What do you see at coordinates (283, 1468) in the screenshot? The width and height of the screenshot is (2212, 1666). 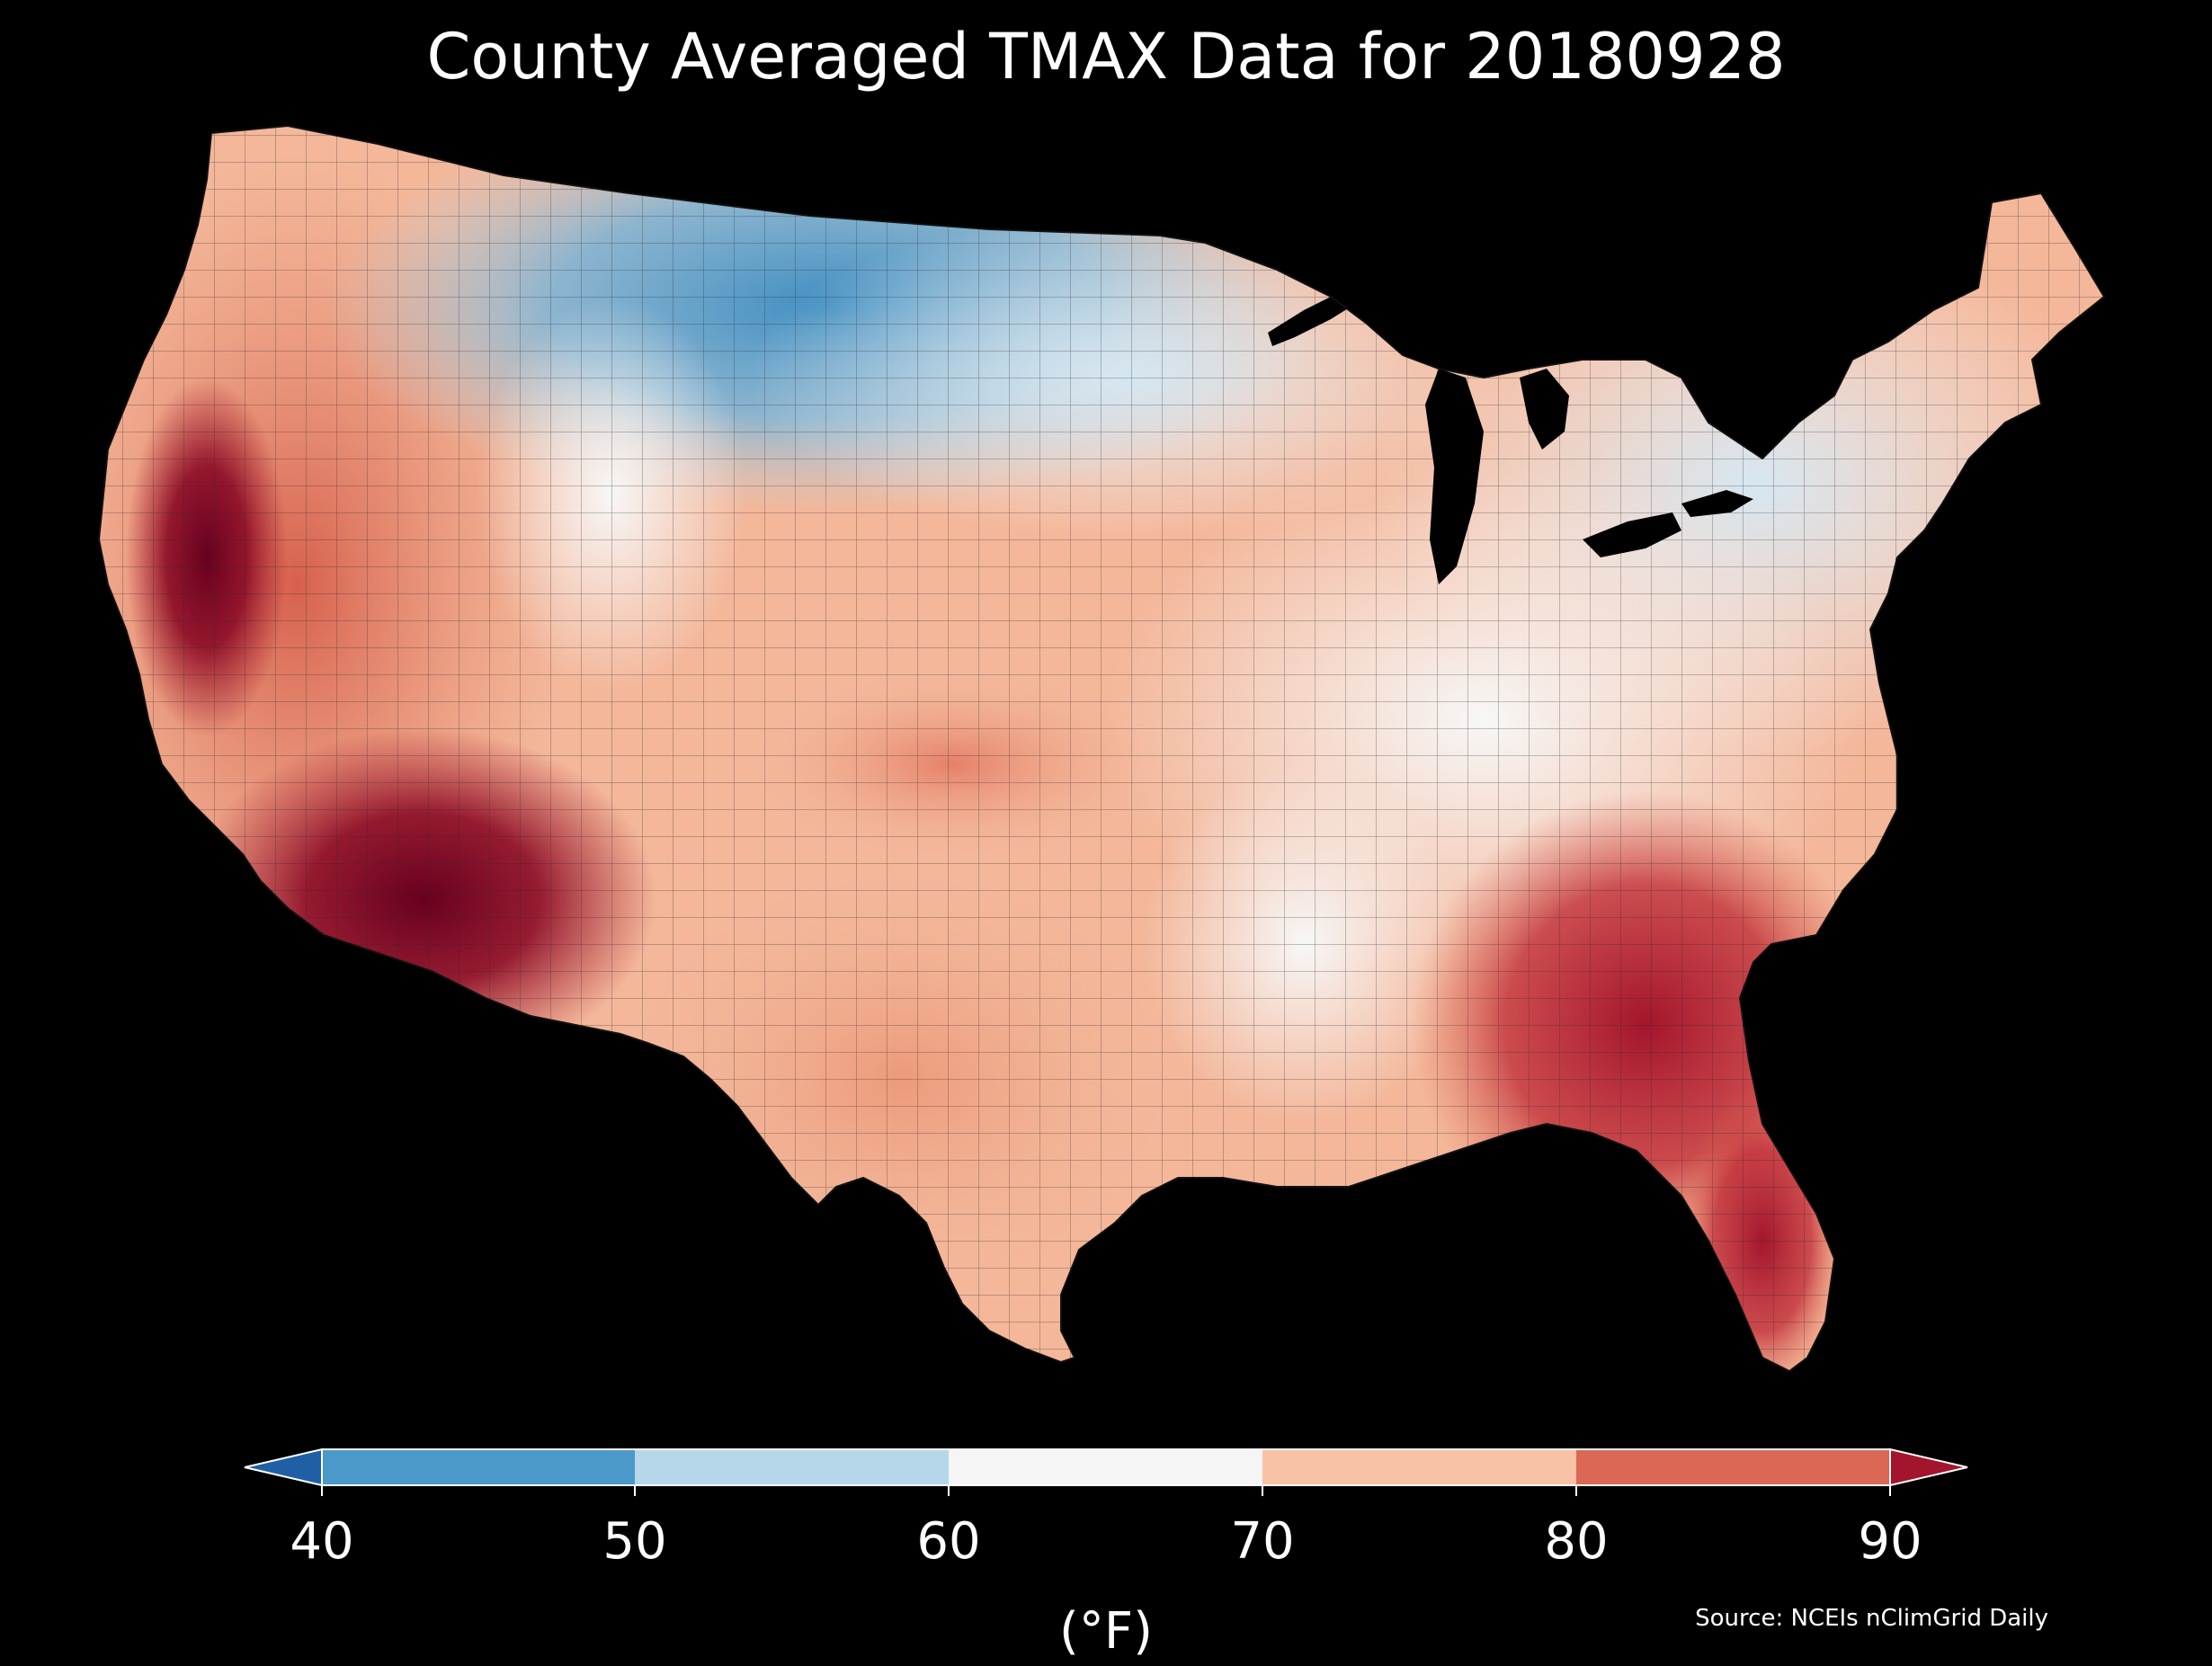 I see `colorbar-extend-low` at bounding box center [283, 1468].